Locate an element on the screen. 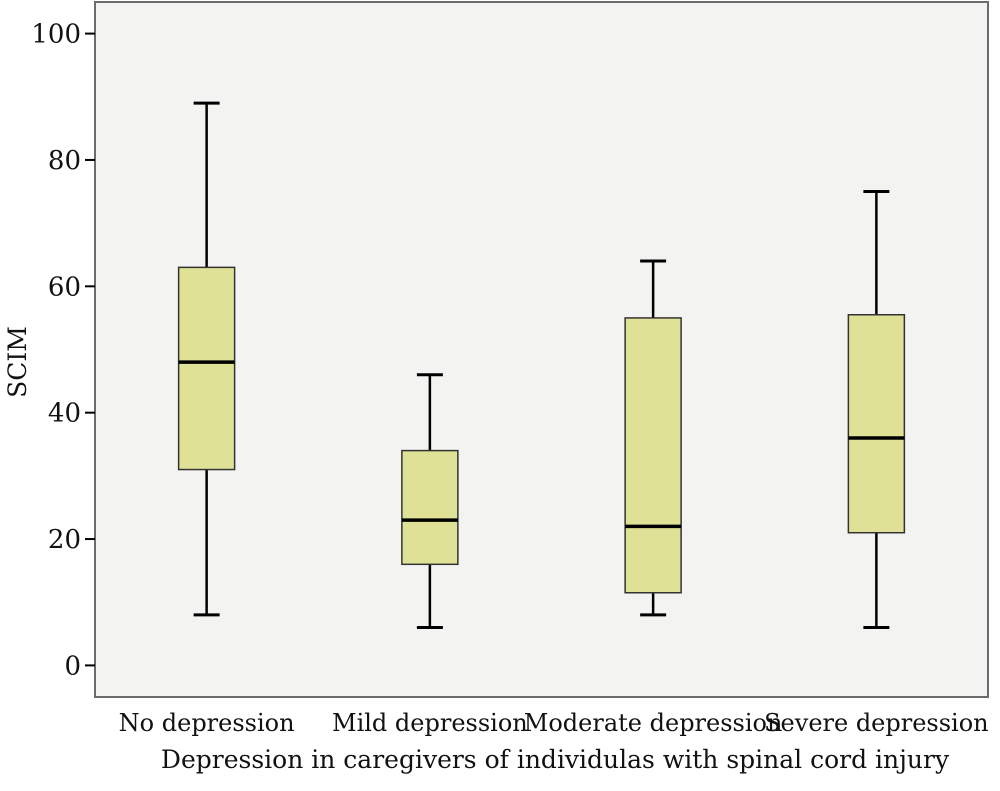 This screenshot has width=1000, height=791. x-tick-label: Severe depression is located at coordinates (876, 723).